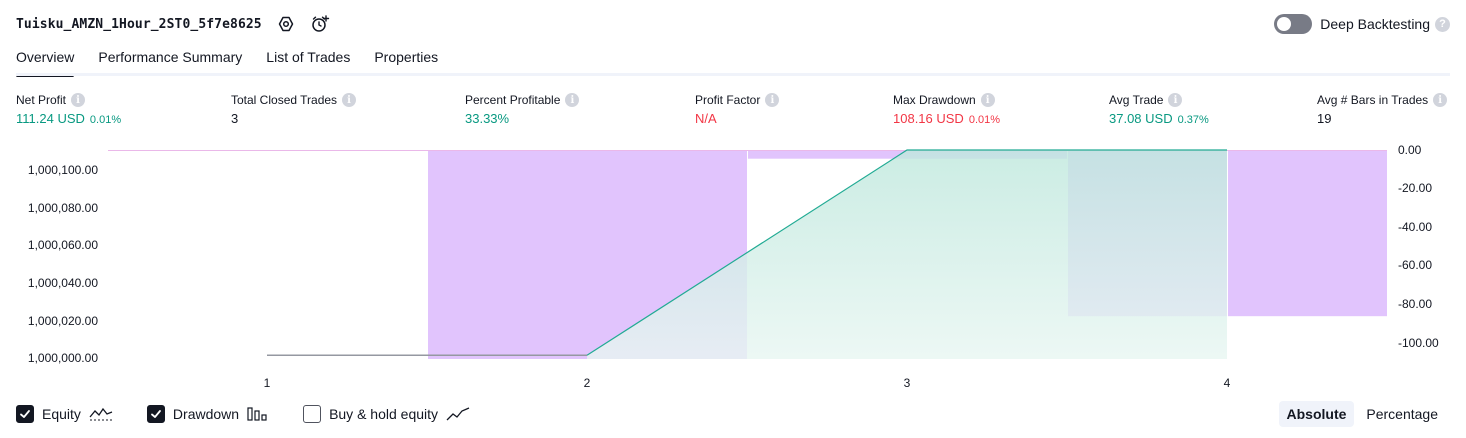 The height and width of the screenshot is (438, 1466). What do you see at coordinates (63, 170) in the screenshot?
I see `equity-tick-label: 1,000,100.00` at bounding box center [63, 170].